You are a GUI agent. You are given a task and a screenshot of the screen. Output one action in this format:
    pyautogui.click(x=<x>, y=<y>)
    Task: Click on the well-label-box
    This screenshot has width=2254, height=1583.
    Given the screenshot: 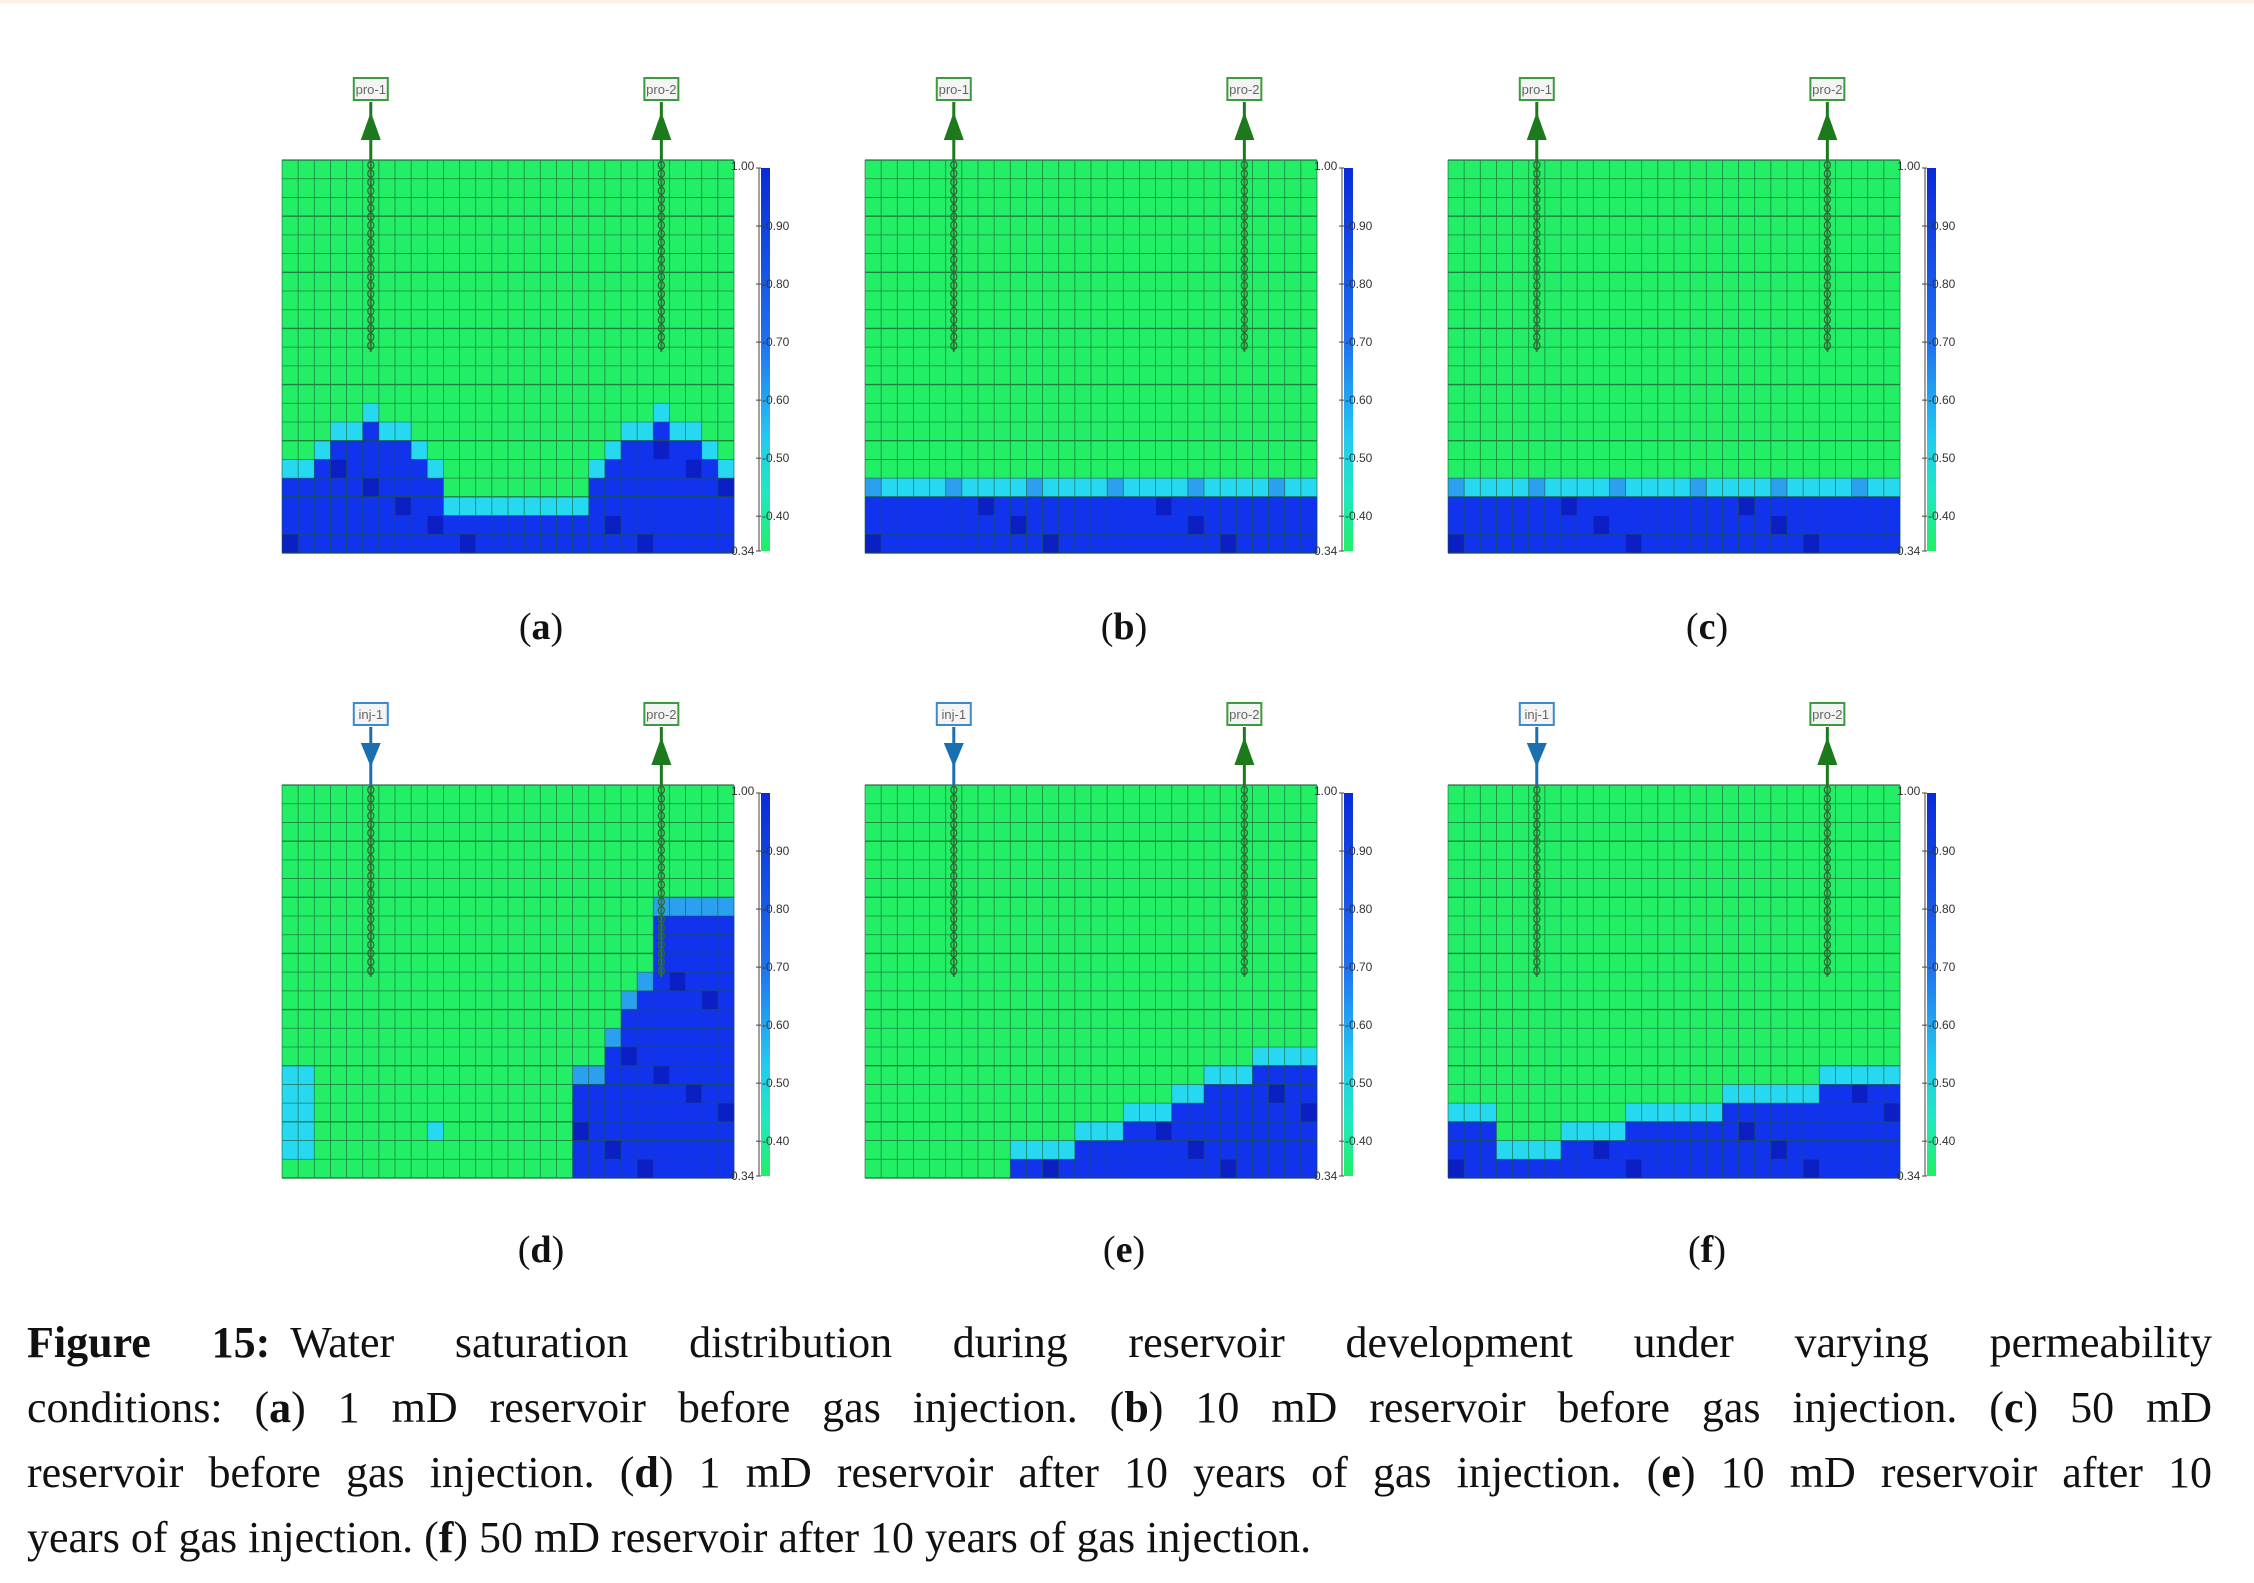 What is the action you would take?
    pyautogui.click(x=1536, y=89)
    